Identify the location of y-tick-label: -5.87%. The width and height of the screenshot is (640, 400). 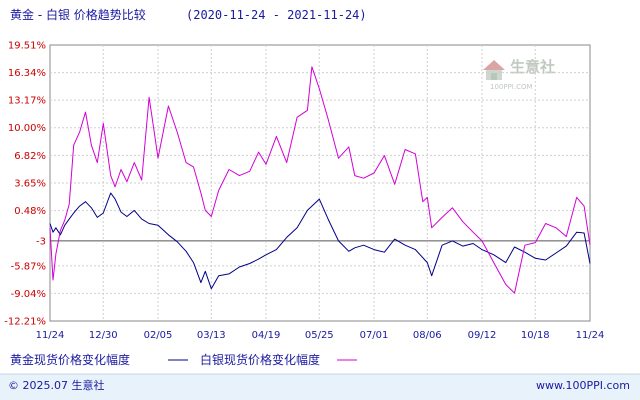
(28, 266).